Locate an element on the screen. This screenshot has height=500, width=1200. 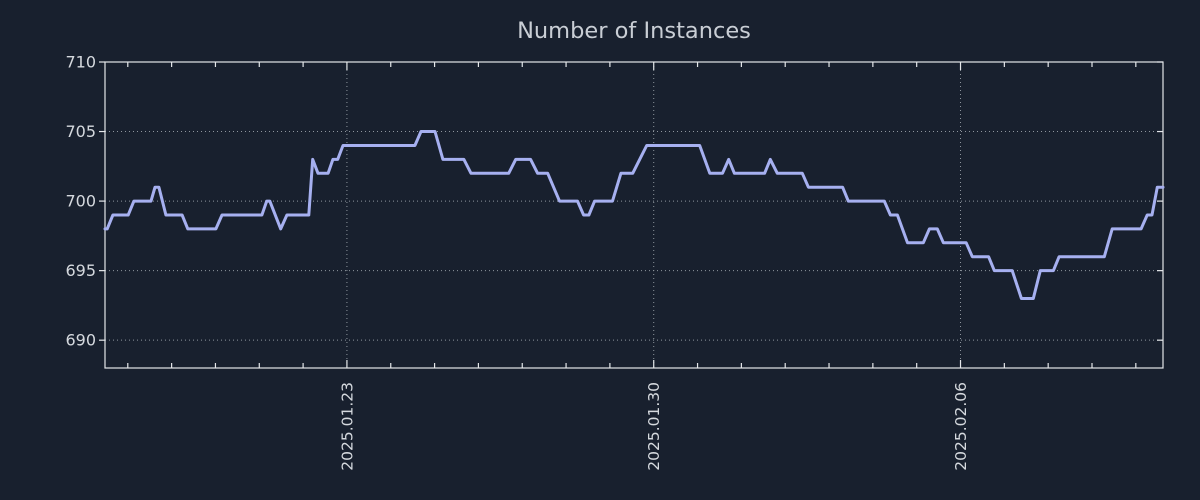
x-tick-label: 2025.01.30 is located at coordinates (654, 426).